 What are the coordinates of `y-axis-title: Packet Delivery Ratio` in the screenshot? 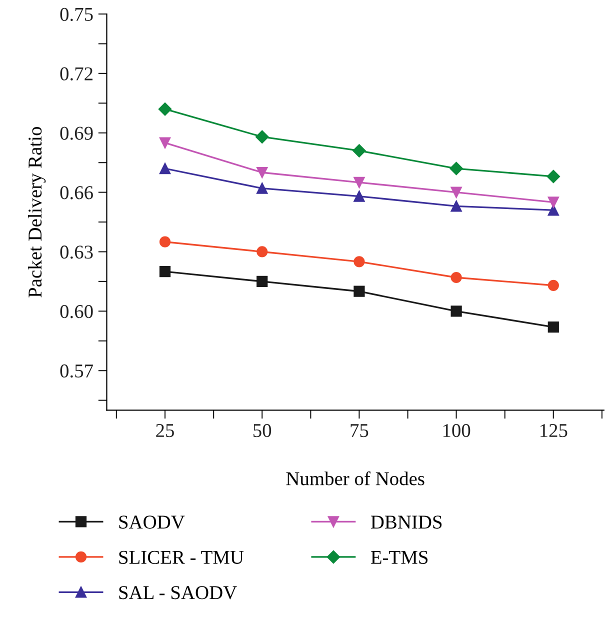 It's located at (37, 212).